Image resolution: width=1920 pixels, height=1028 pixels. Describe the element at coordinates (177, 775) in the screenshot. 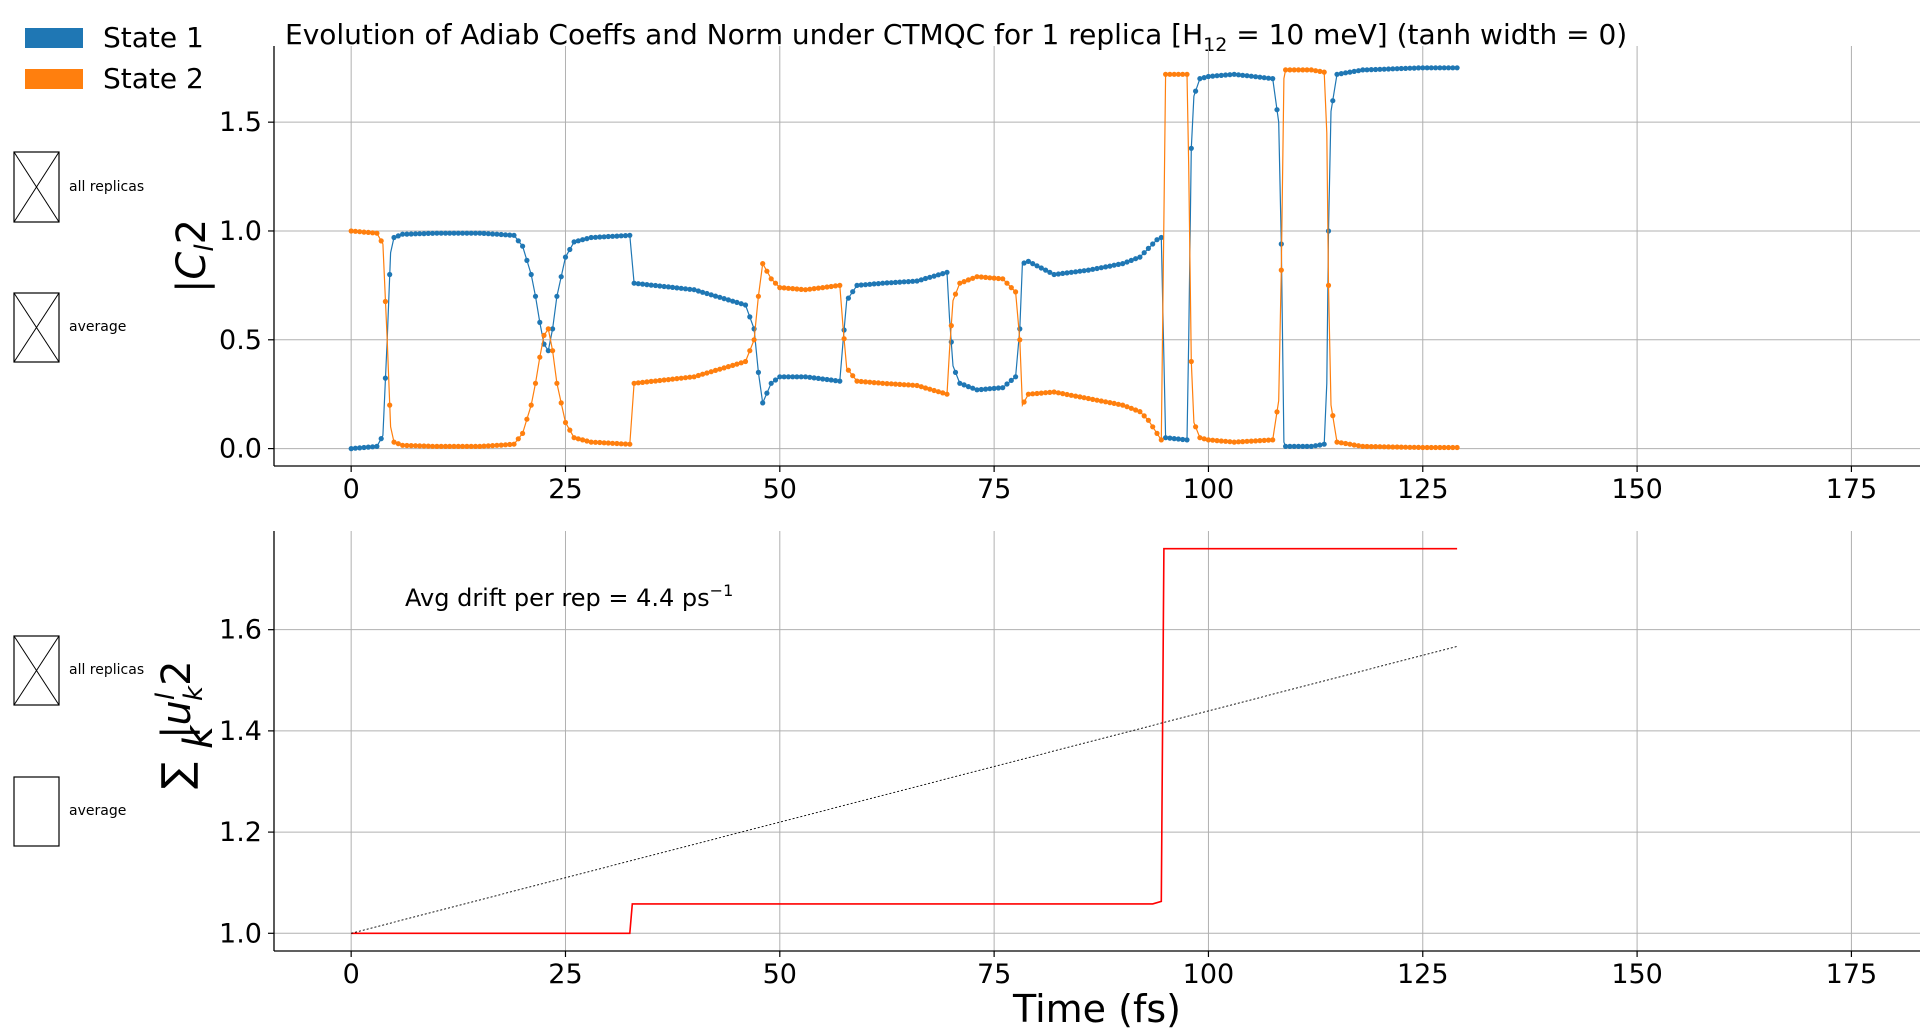

I see `sum-symbol: ∑` at that location.